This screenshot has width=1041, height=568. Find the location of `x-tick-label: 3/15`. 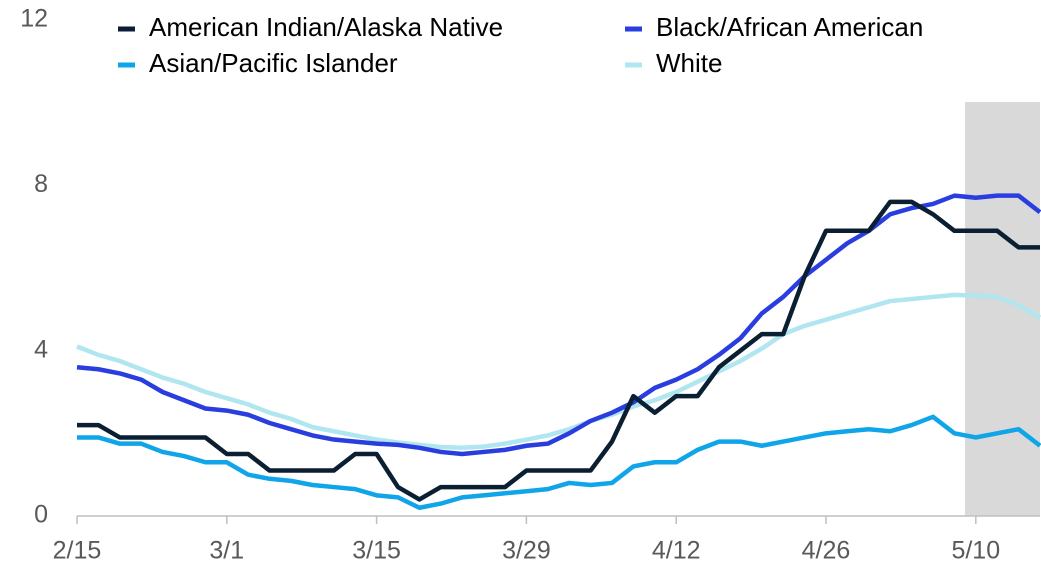

x-tick-label: 3/15 is located at coordinates (376, 551).